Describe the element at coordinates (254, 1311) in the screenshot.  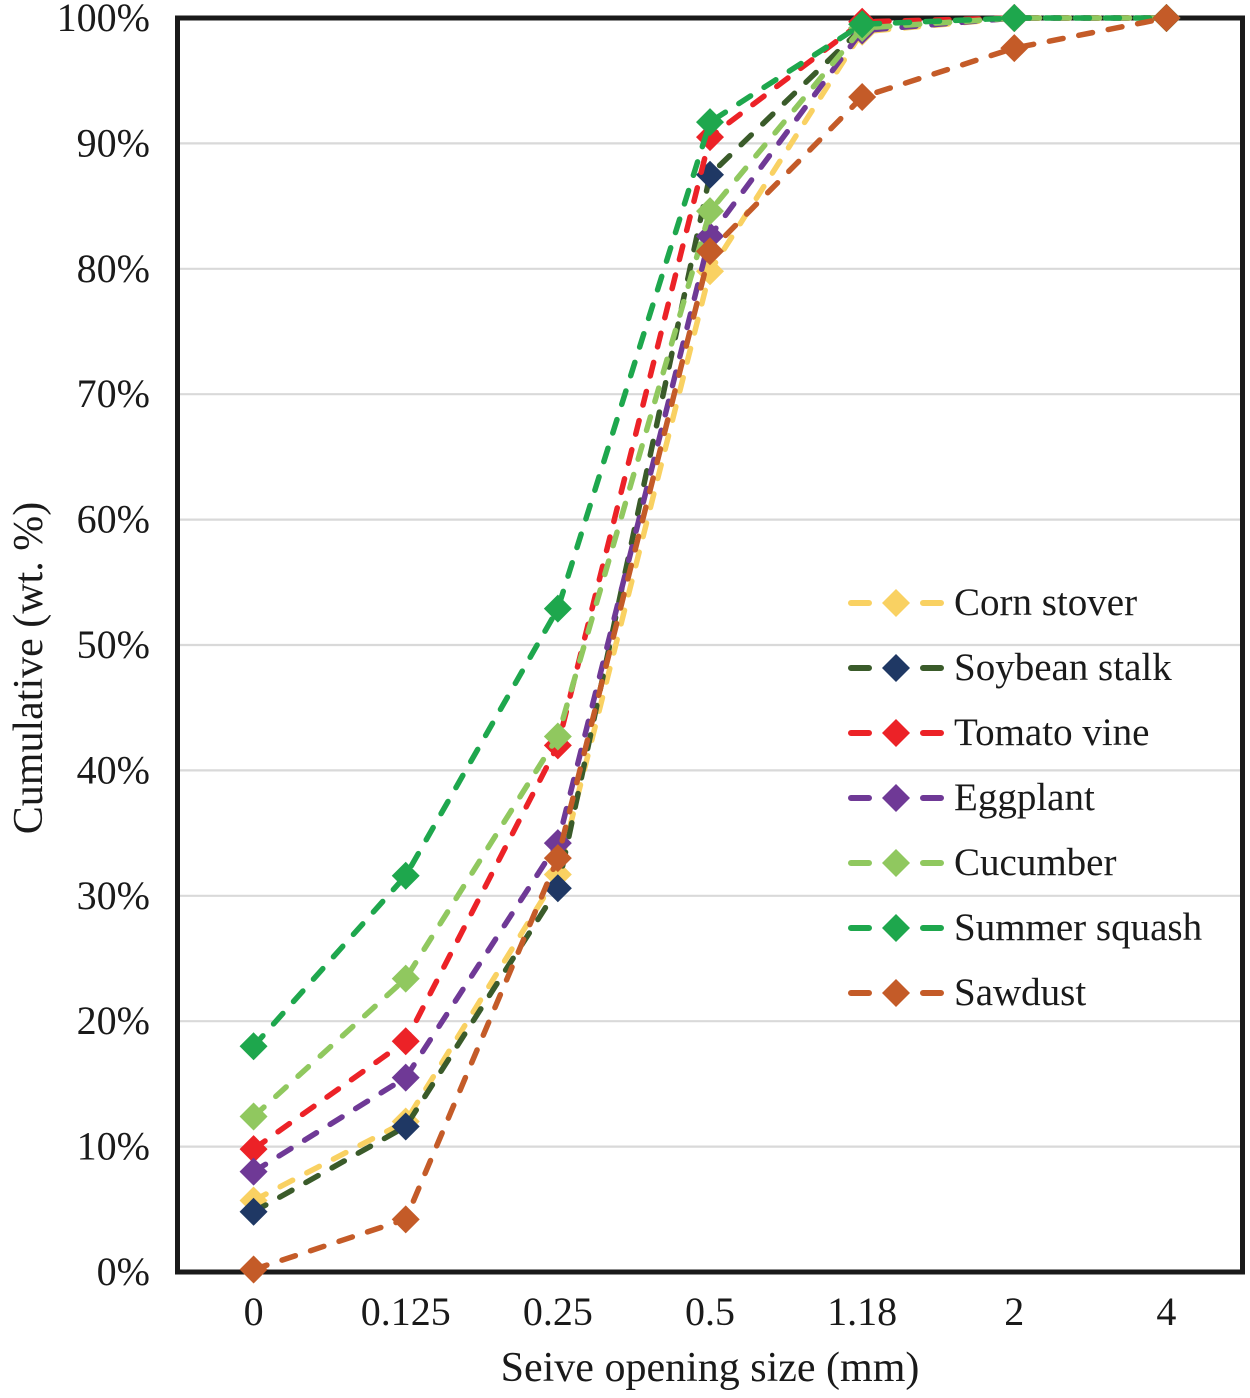
I see `x-tick-label: 0` at that location.